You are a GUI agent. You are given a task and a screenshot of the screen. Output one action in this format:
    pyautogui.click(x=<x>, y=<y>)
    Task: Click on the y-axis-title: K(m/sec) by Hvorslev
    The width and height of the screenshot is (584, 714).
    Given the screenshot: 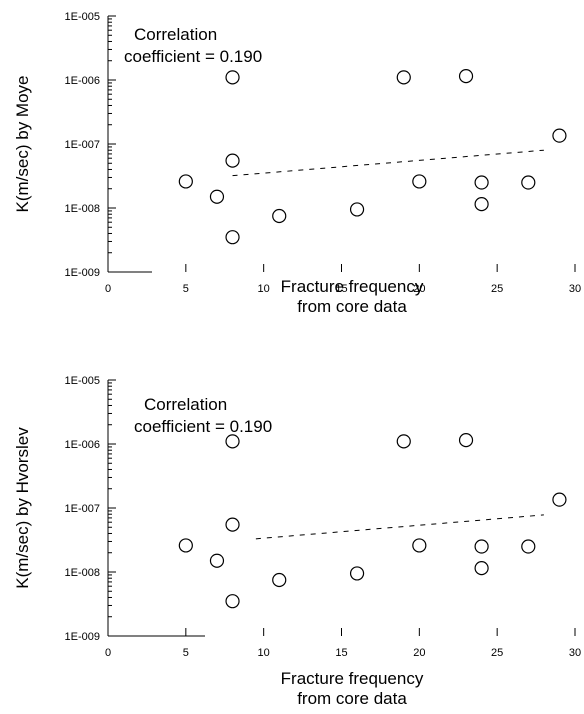 What is the action you would take?
    pyautogui.click(x=22, y=508)
    